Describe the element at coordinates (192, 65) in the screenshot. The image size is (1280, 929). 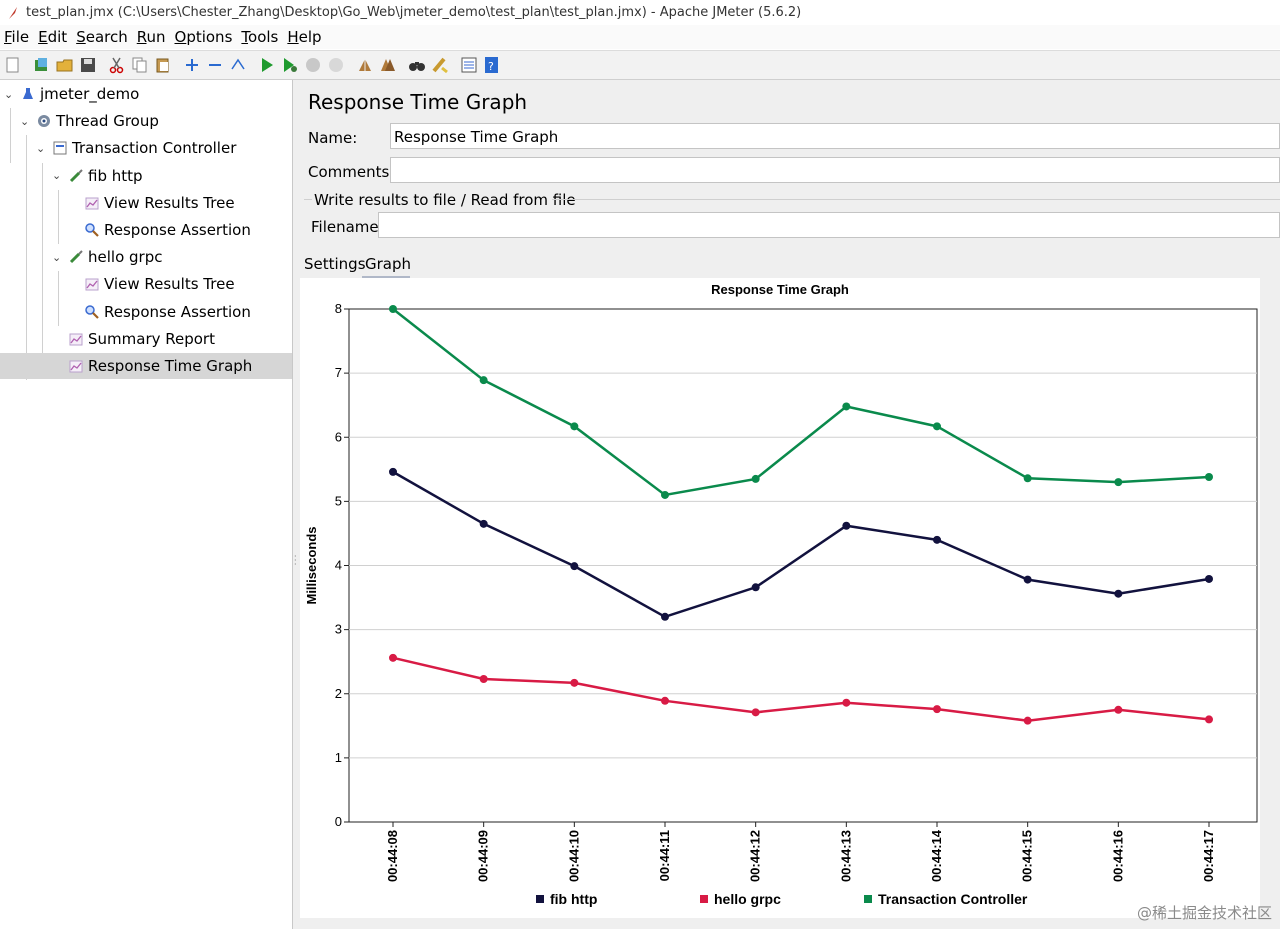
I see `expand-icon` at that location.